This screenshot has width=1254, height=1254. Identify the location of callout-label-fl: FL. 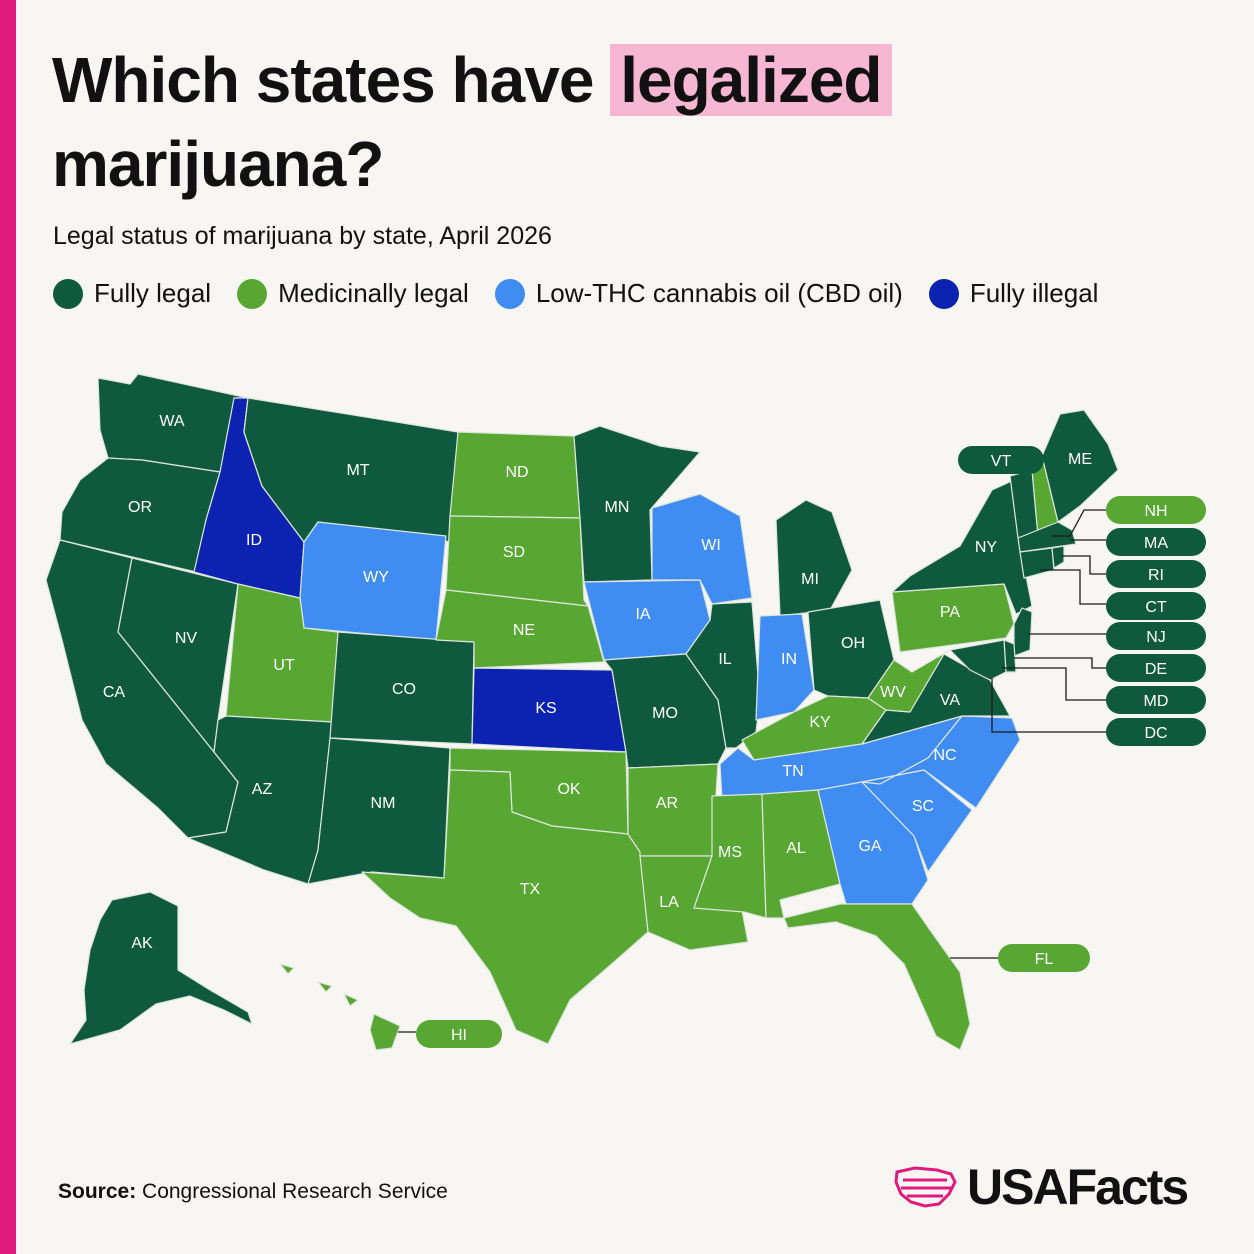
(1044, 959).